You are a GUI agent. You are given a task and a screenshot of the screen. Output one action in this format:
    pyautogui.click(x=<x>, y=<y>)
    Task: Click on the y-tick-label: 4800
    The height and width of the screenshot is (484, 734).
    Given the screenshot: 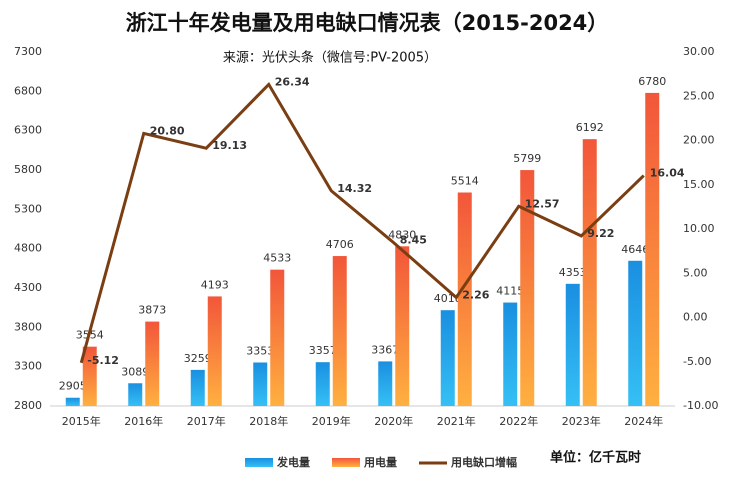 What is the action you would take?
    pyautogui.click(x=28, y=248)
    